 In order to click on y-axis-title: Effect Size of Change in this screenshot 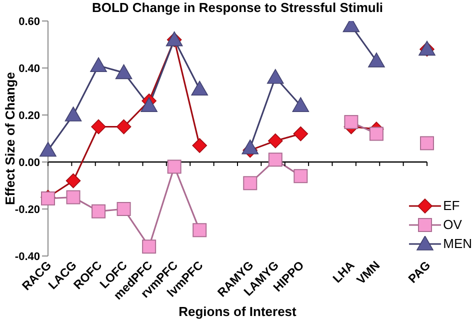, I will do `click(10, 138)`.